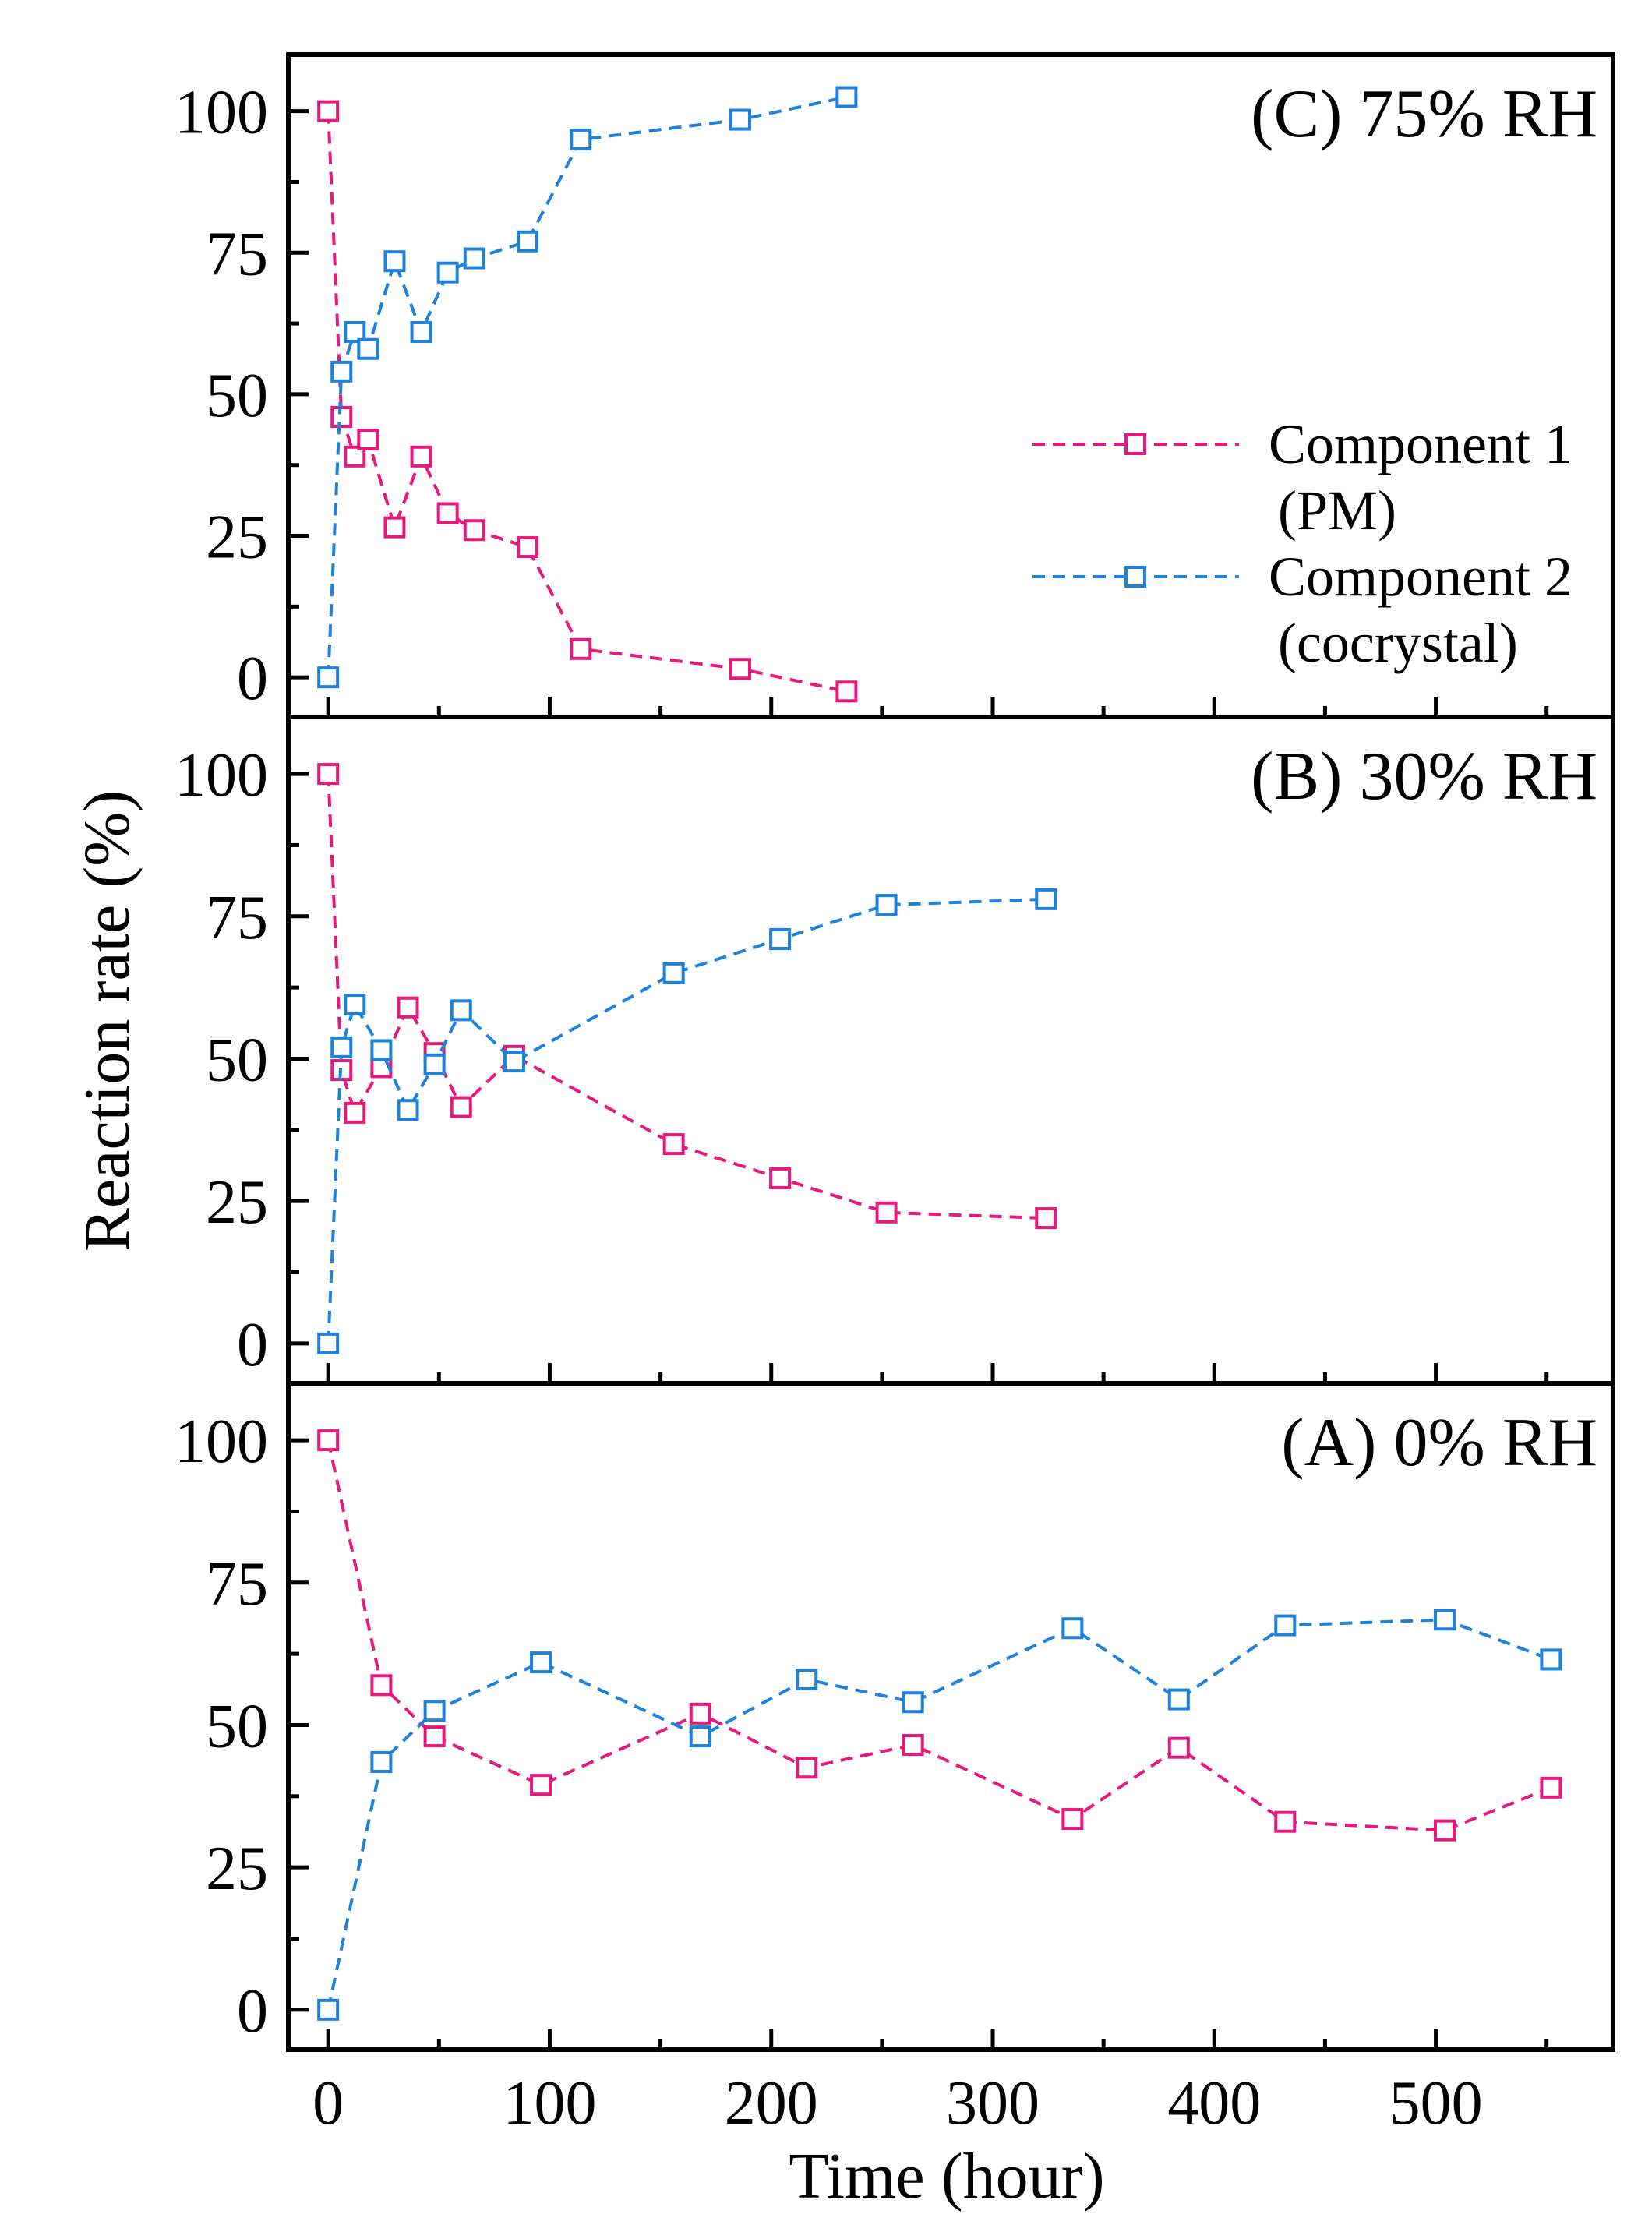 The width and height of the screenshot is (1652, 2239). I want to click on x-tick-label: 100, so click(549, 2103).